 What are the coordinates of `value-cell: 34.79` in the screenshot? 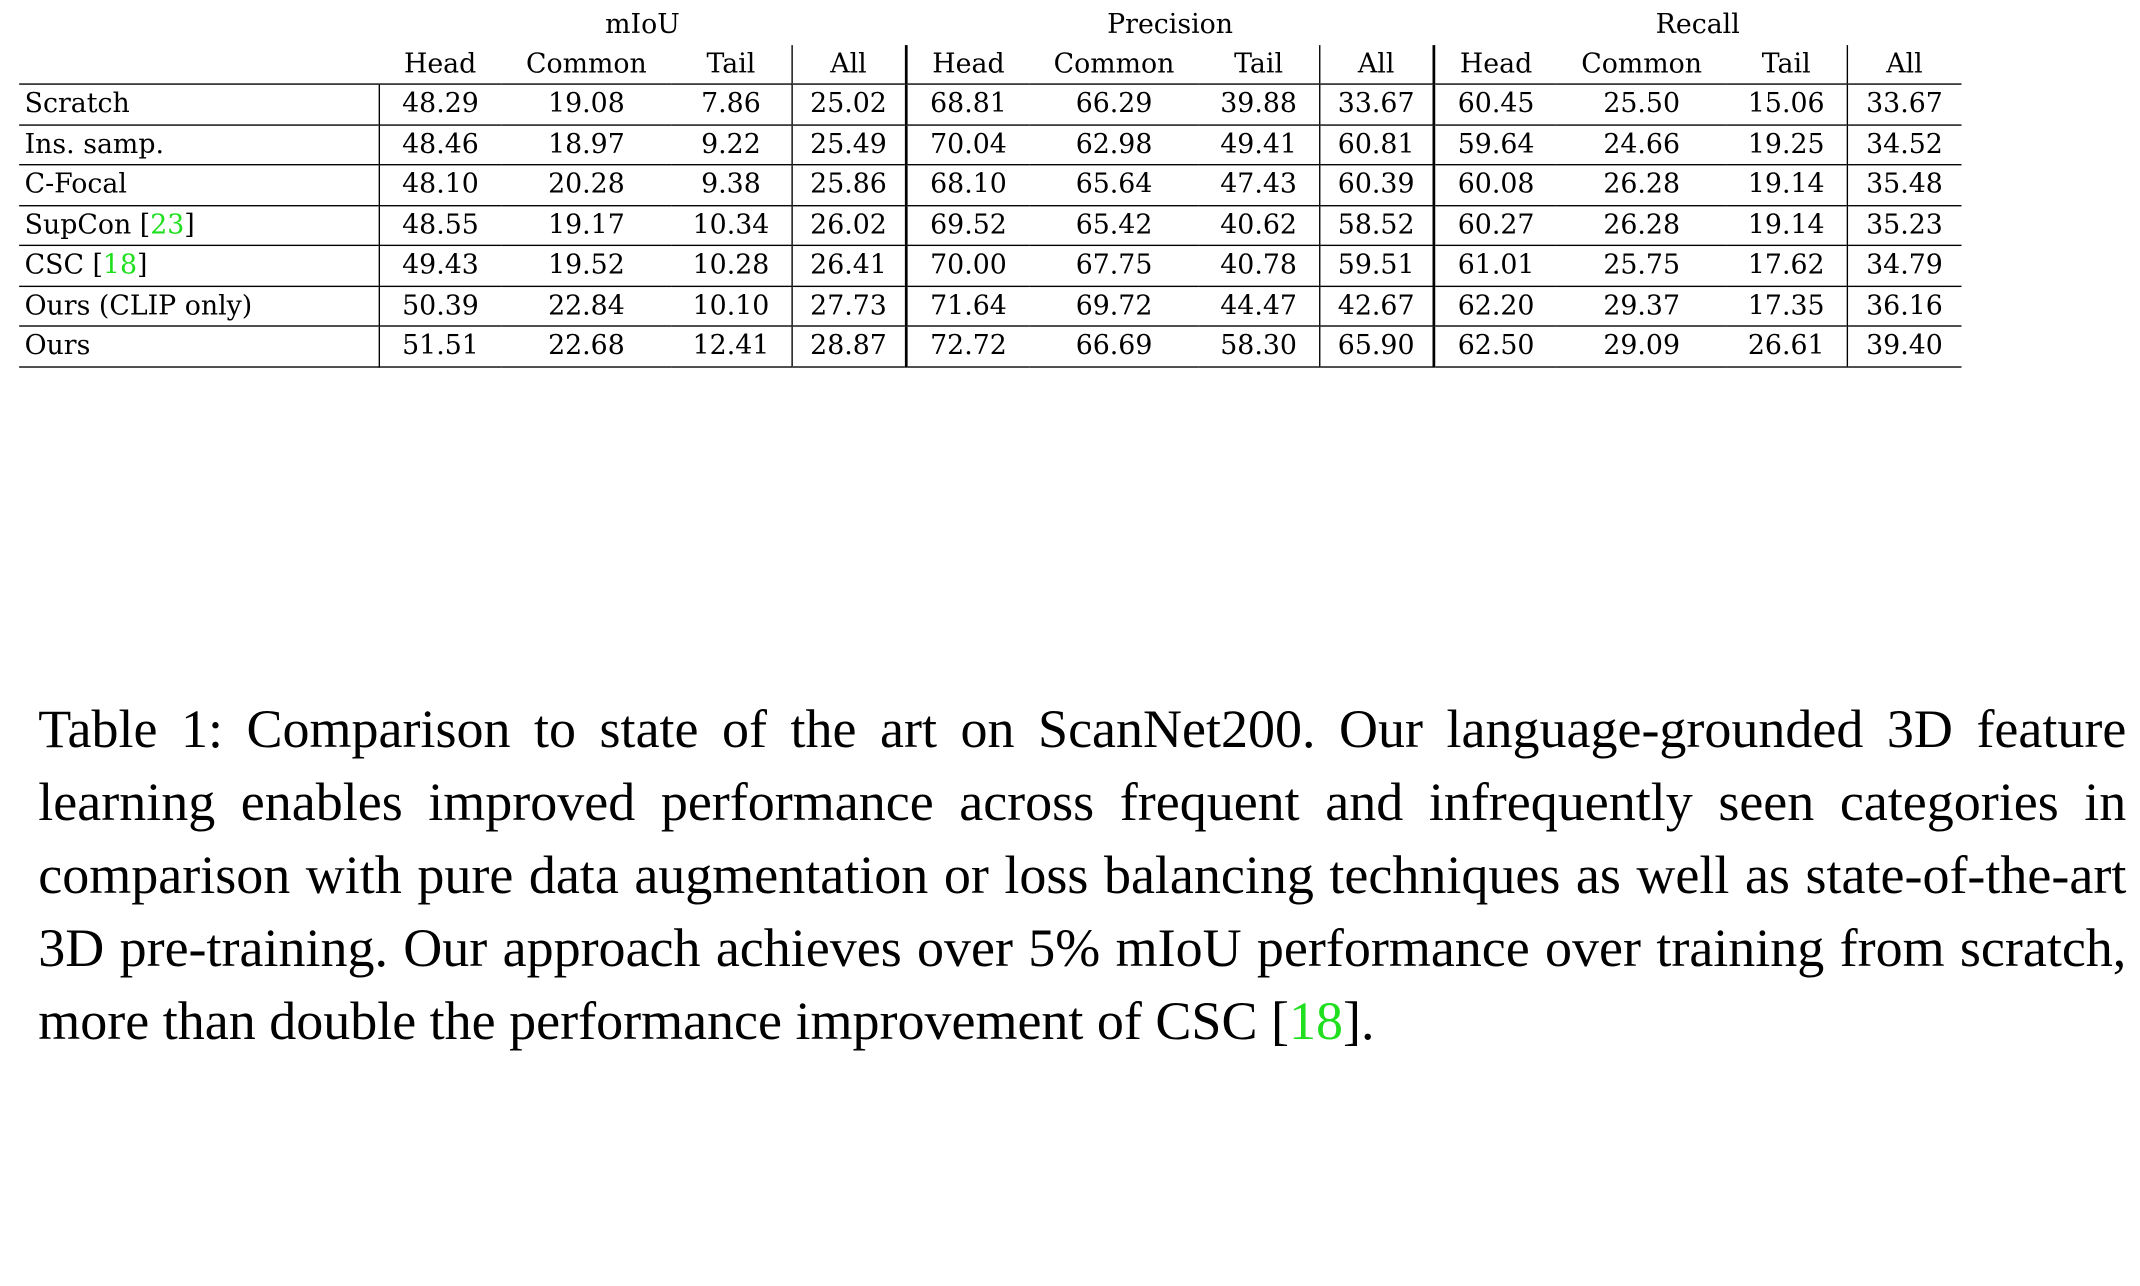 It's located at (1904, 265).